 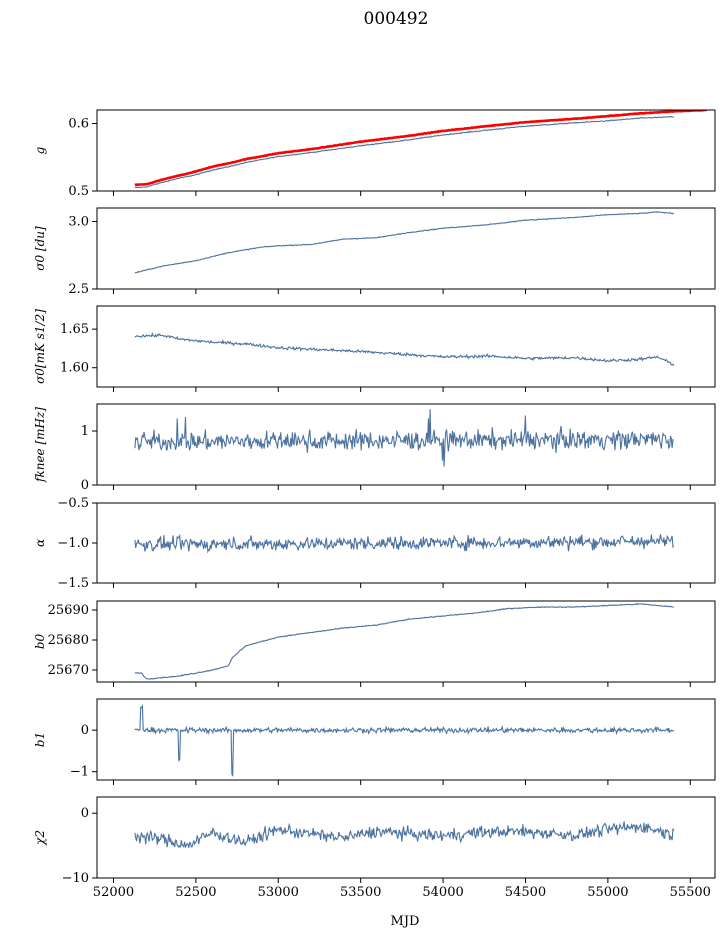 What do you see at coordinates (68, 610) in the screenshot?
I see `y-tick-label: 25690` at bounding box center [68, 610].